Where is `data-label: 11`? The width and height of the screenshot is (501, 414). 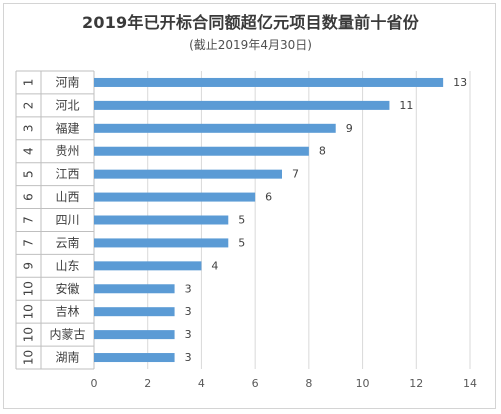 data-label: 11 is located at coordinates (406, 105).